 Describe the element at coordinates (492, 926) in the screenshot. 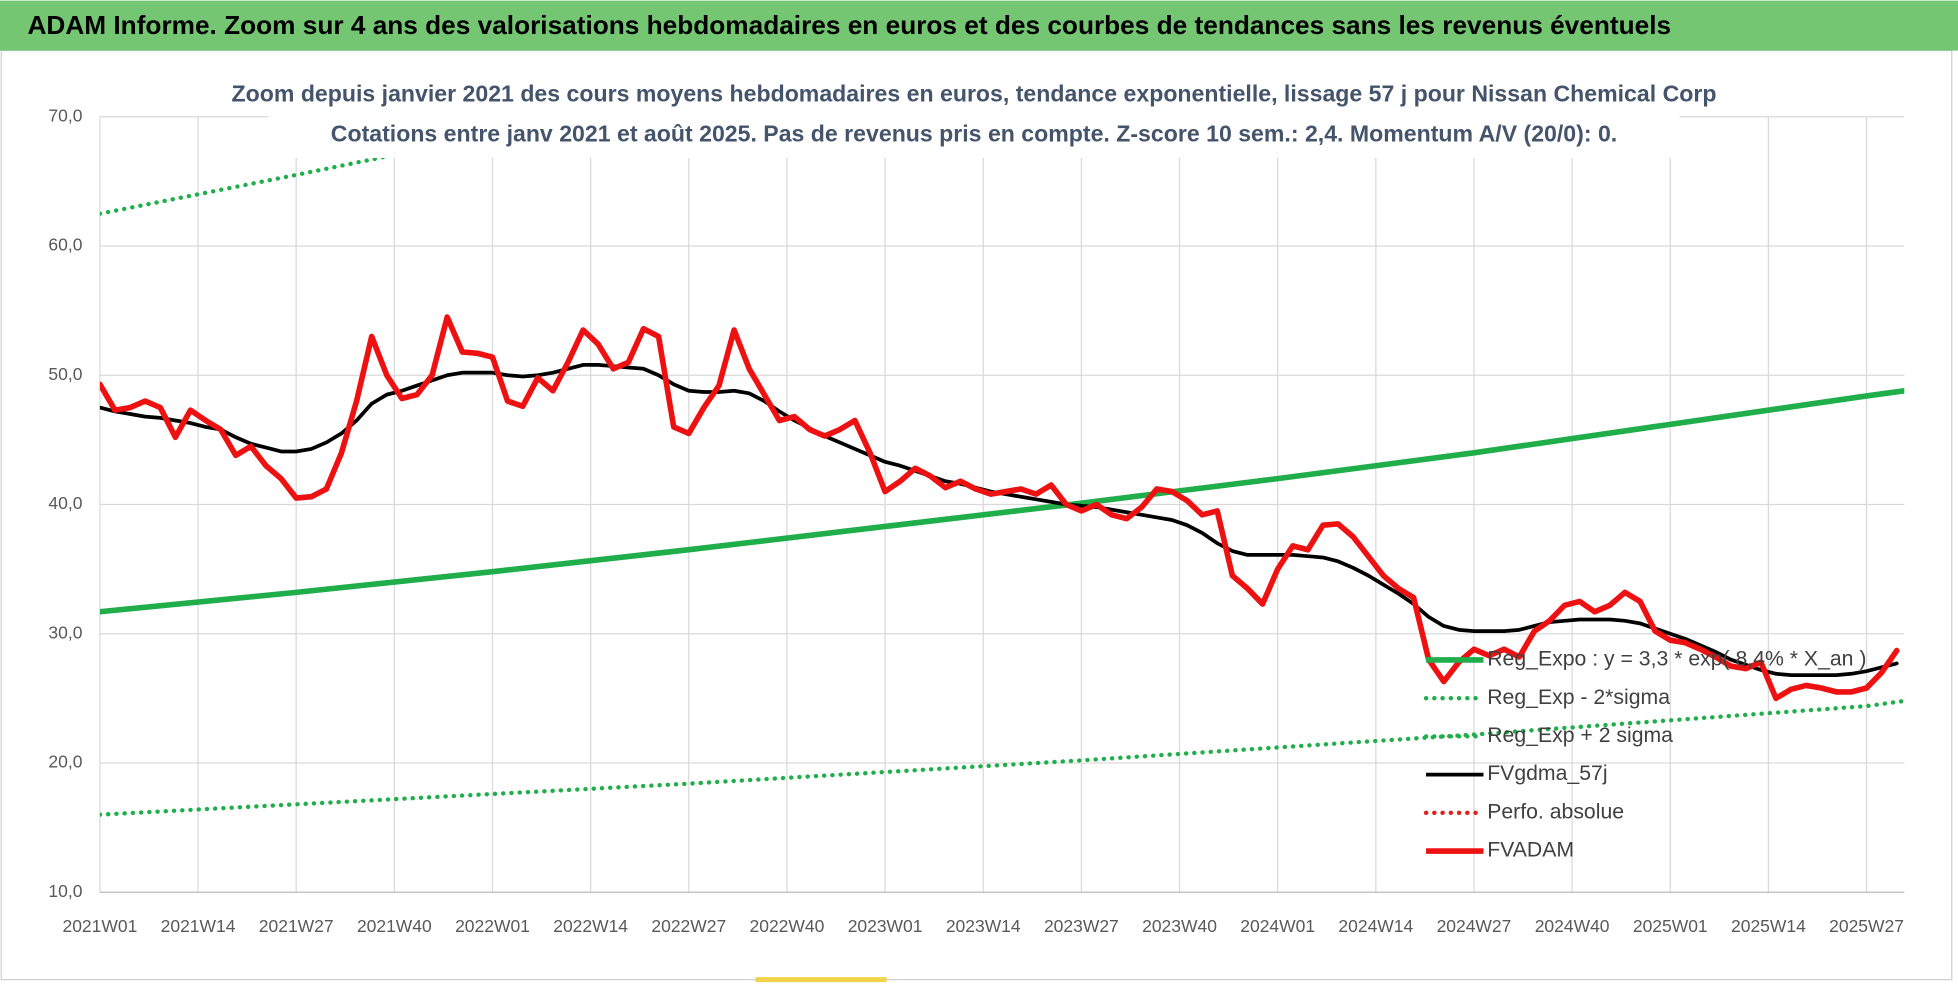

I see `x-tick-label: 2022W01` at that location.